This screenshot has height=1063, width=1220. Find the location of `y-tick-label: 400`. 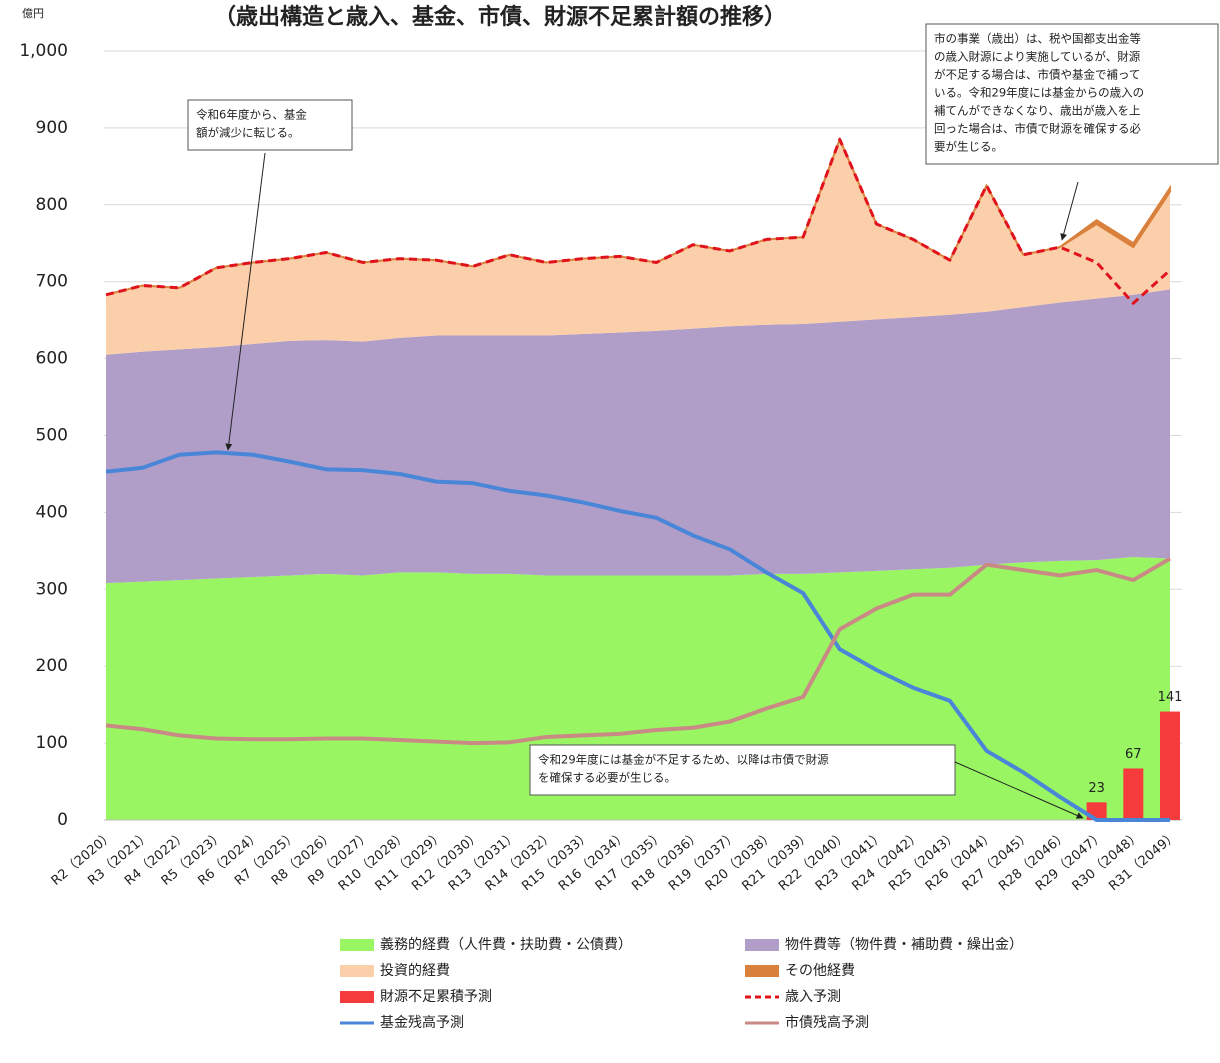

y-tick-label: 400 is located at coordinates (52, 512).